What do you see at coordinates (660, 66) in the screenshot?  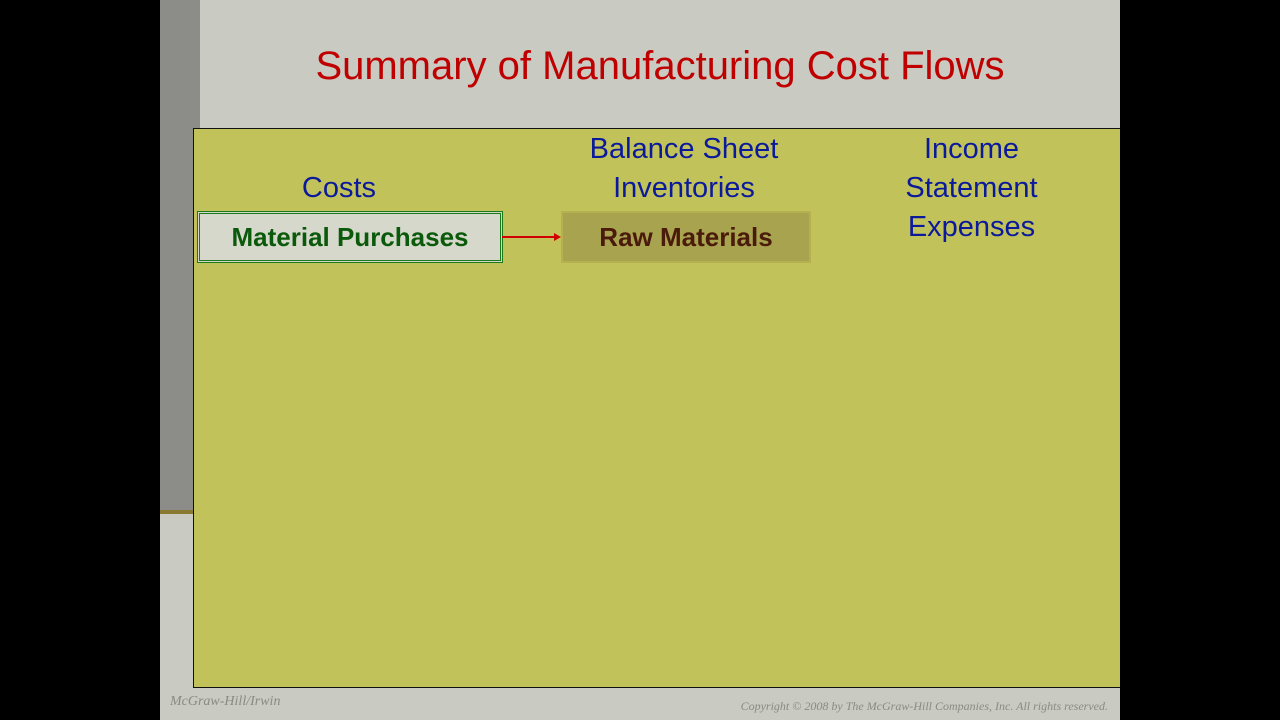 I see `slide-title: Summary of Manufacturing Cost Flows` at bounding box center [660, 66].